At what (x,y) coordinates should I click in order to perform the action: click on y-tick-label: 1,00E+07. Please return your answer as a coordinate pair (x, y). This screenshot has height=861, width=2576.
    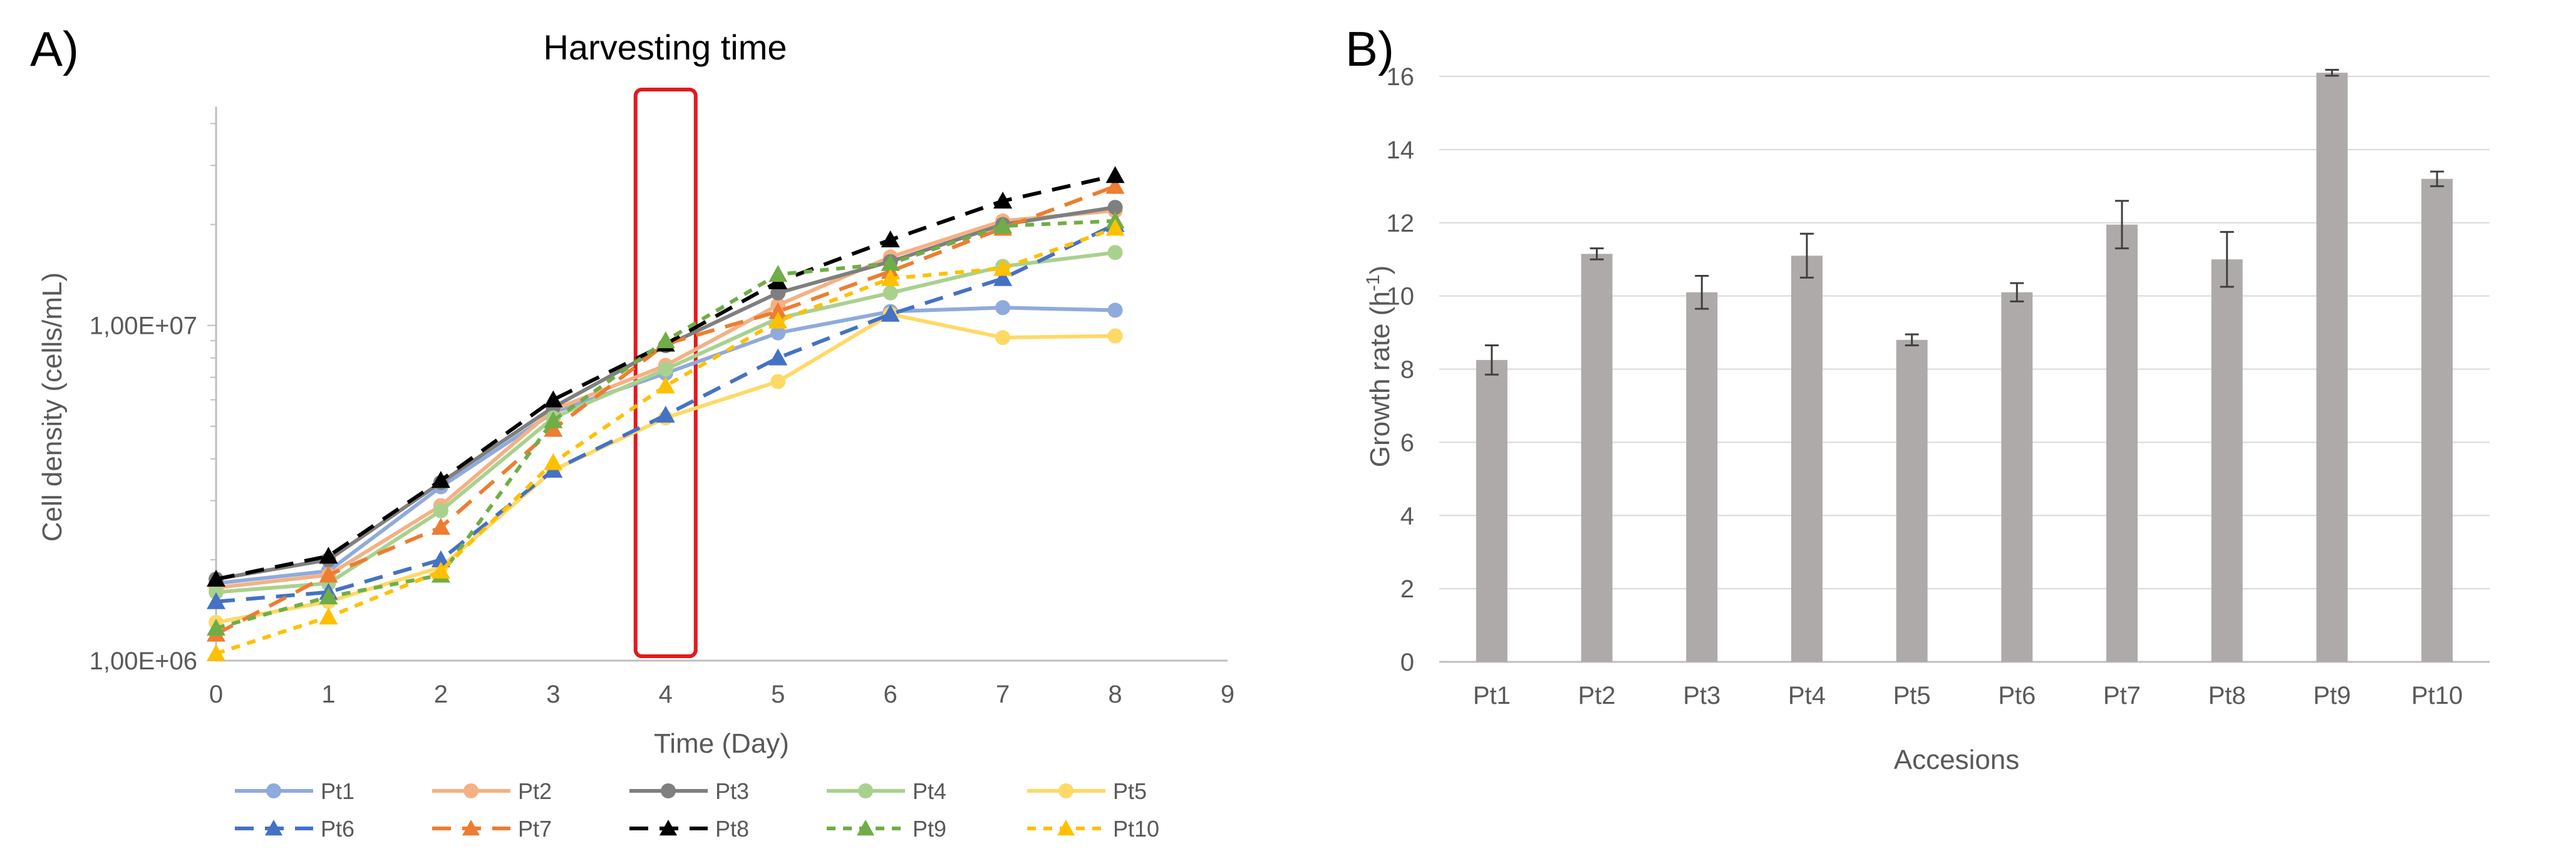
    Looking at the image, I should click on (143, 326).